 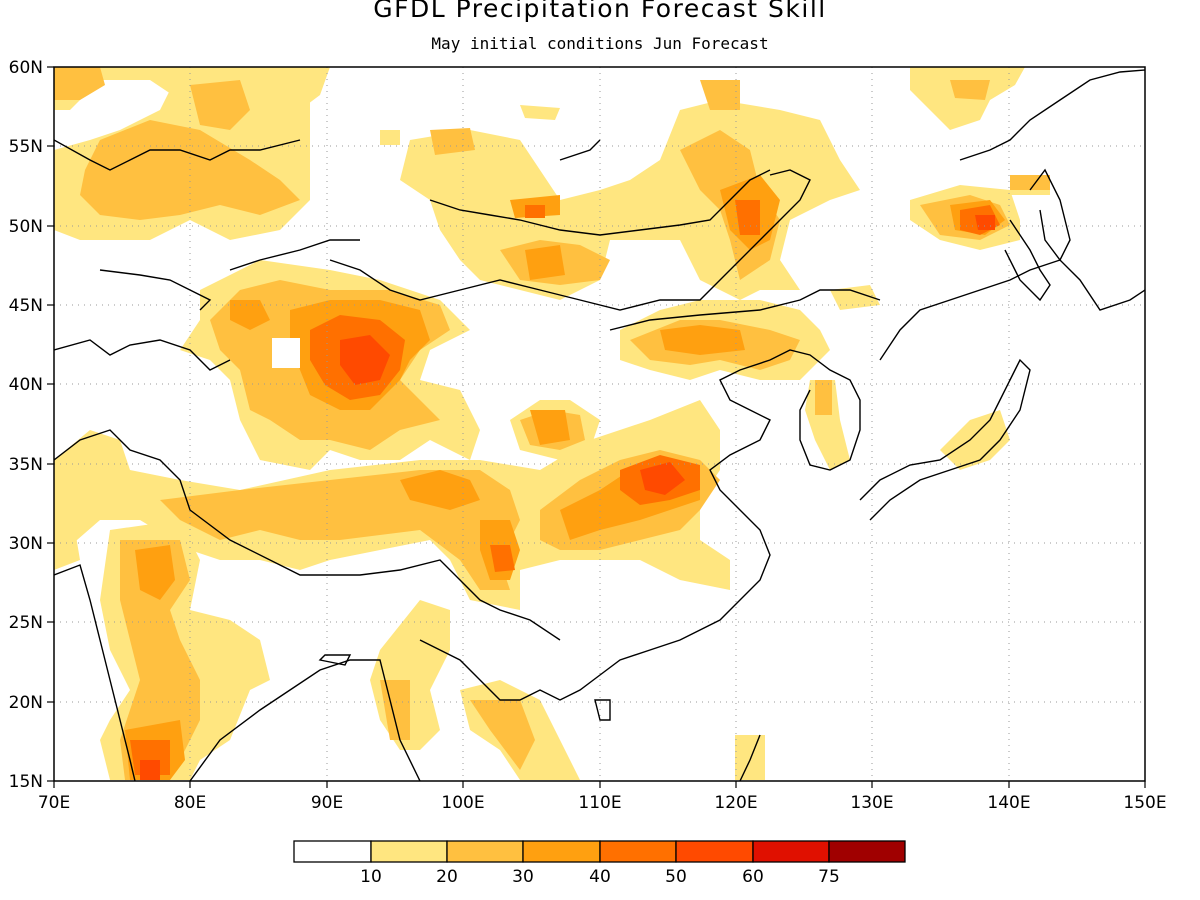 What do you see at coordinates (26, 425) in the screenshot?
I see `lat-labels: 60N 55N 50N 45N 40N 35N 30N 25N 20N 15N` at bounding box center [26, 425].